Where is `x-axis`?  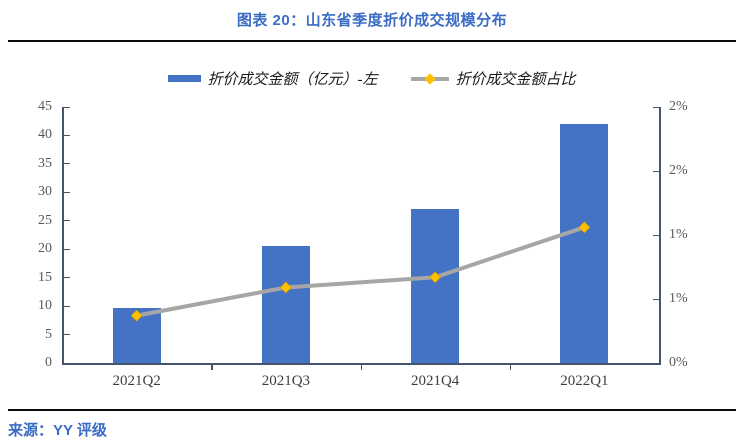
x-axis is located at coordinates (361, 364).